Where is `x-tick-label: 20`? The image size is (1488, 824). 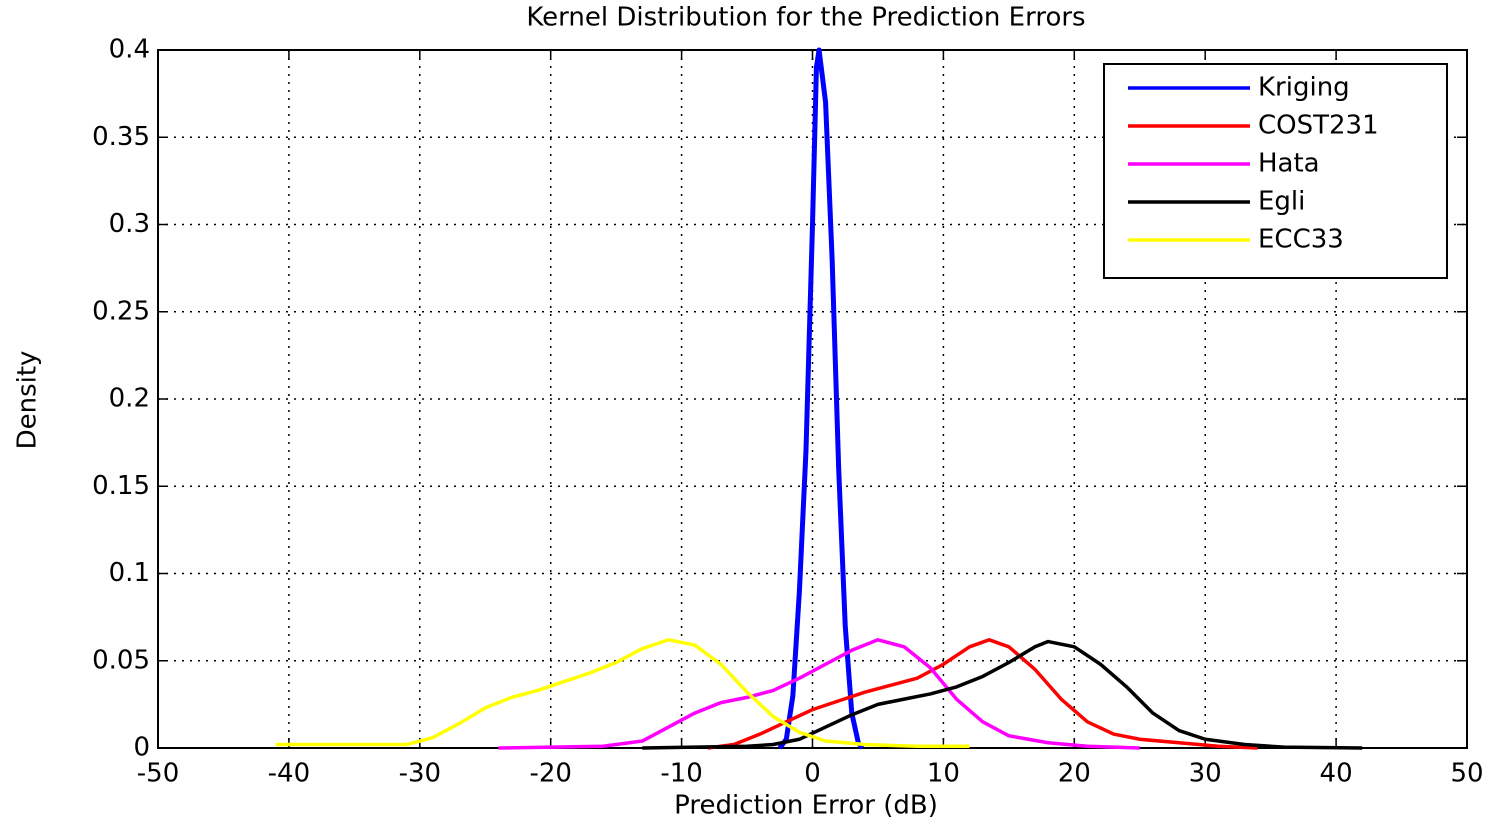 x-tick-label: 20 is located at coordinates (1074, 774).